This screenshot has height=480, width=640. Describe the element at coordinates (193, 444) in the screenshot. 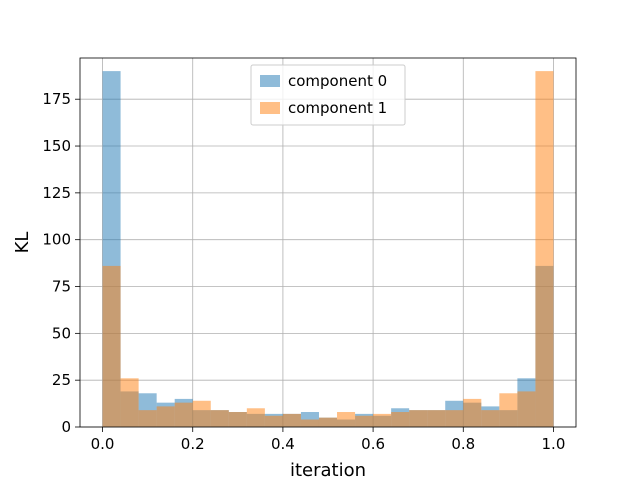

I see `x-tick-label: 0.2` at that location.